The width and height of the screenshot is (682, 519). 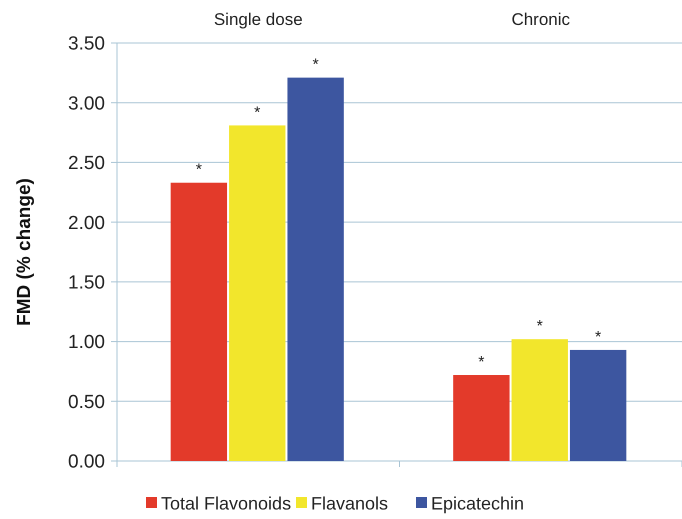 I want to click on y-tick-label: 0.50, so click(x=86, y=402).